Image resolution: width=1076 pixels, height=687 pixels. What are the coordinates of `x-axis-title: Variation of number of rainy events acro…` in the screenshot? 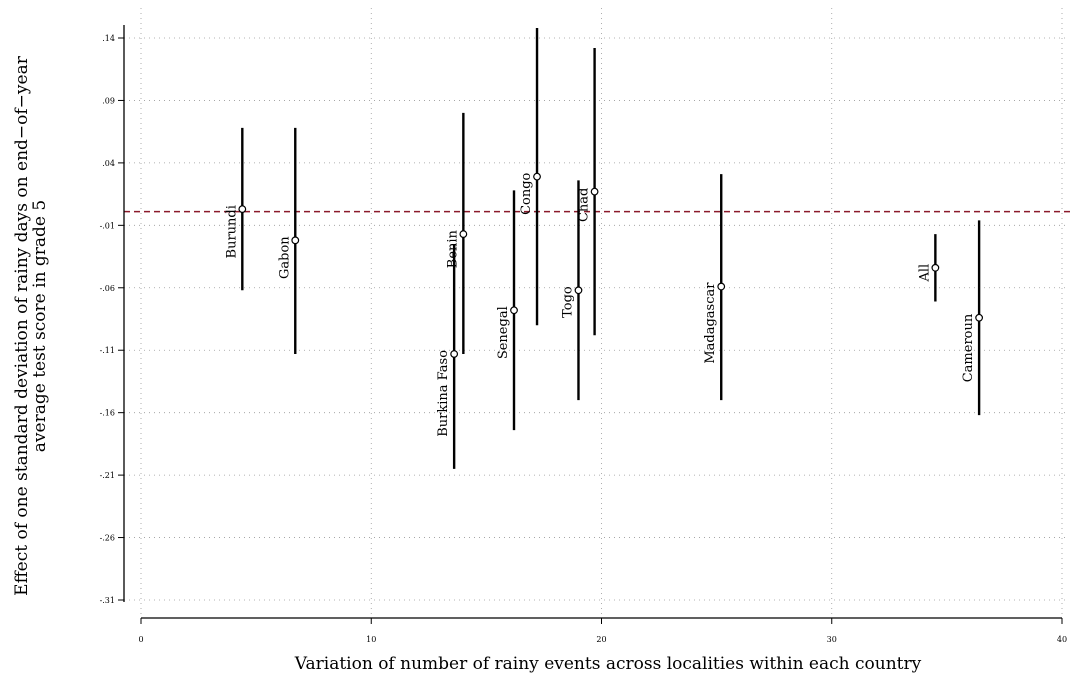 It's located at (608, 664).